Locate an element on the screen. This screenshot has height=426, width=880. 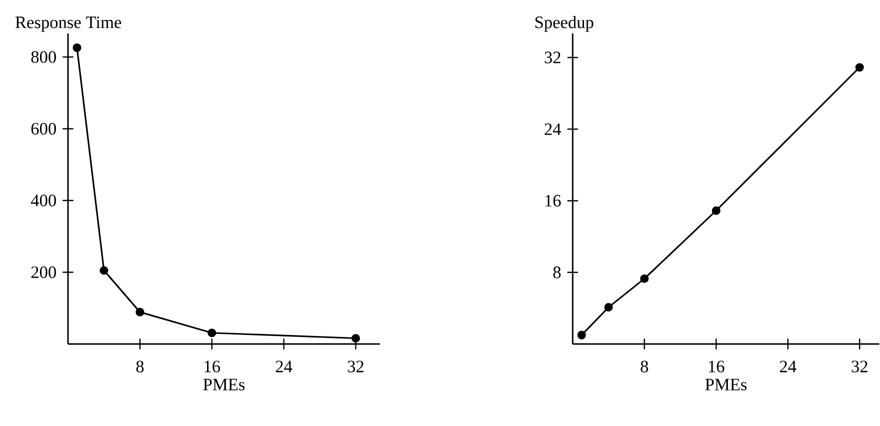
y-tick-label: 400 is located at coordinates (43, 200).